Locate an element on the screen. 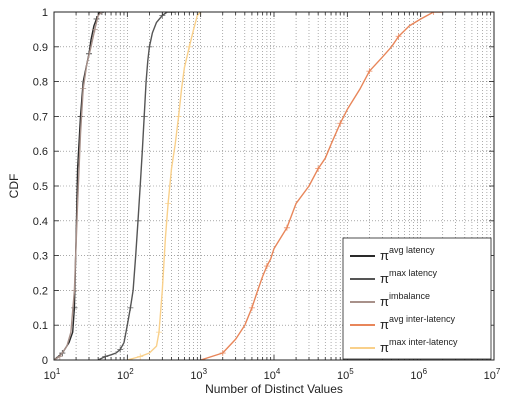 The height and width of the screenshot is (398, 508). legend-entry-0: πavg latency is located at coordinates (407, 254).